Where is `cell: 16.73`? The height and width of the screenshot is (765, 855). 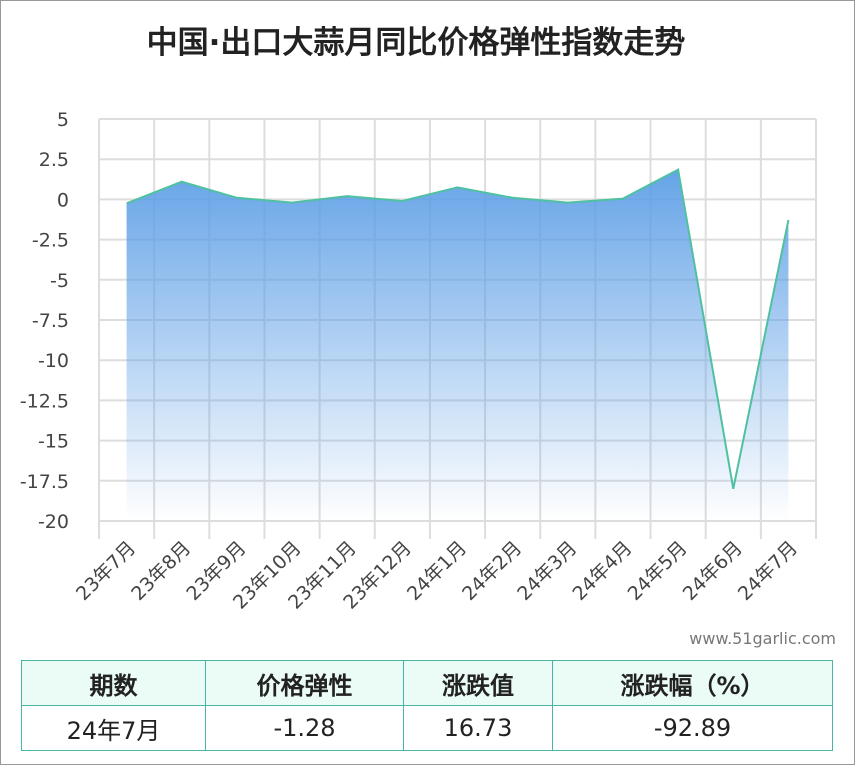 cell: 16.73 is located at coordinates (478, 728).